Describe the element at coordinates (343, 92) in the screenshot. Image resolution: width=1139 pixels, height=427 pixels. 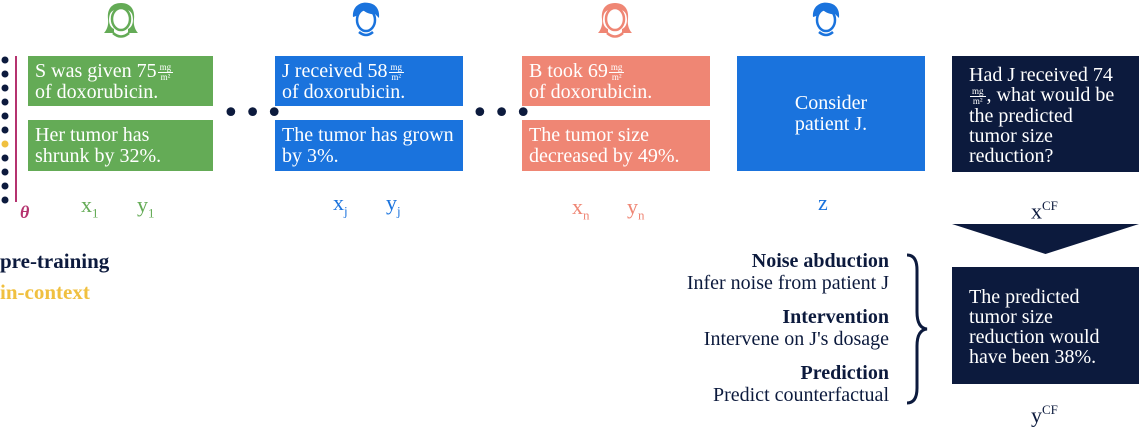
I see `example-j-x-post: of doxorubicin.` at that location.